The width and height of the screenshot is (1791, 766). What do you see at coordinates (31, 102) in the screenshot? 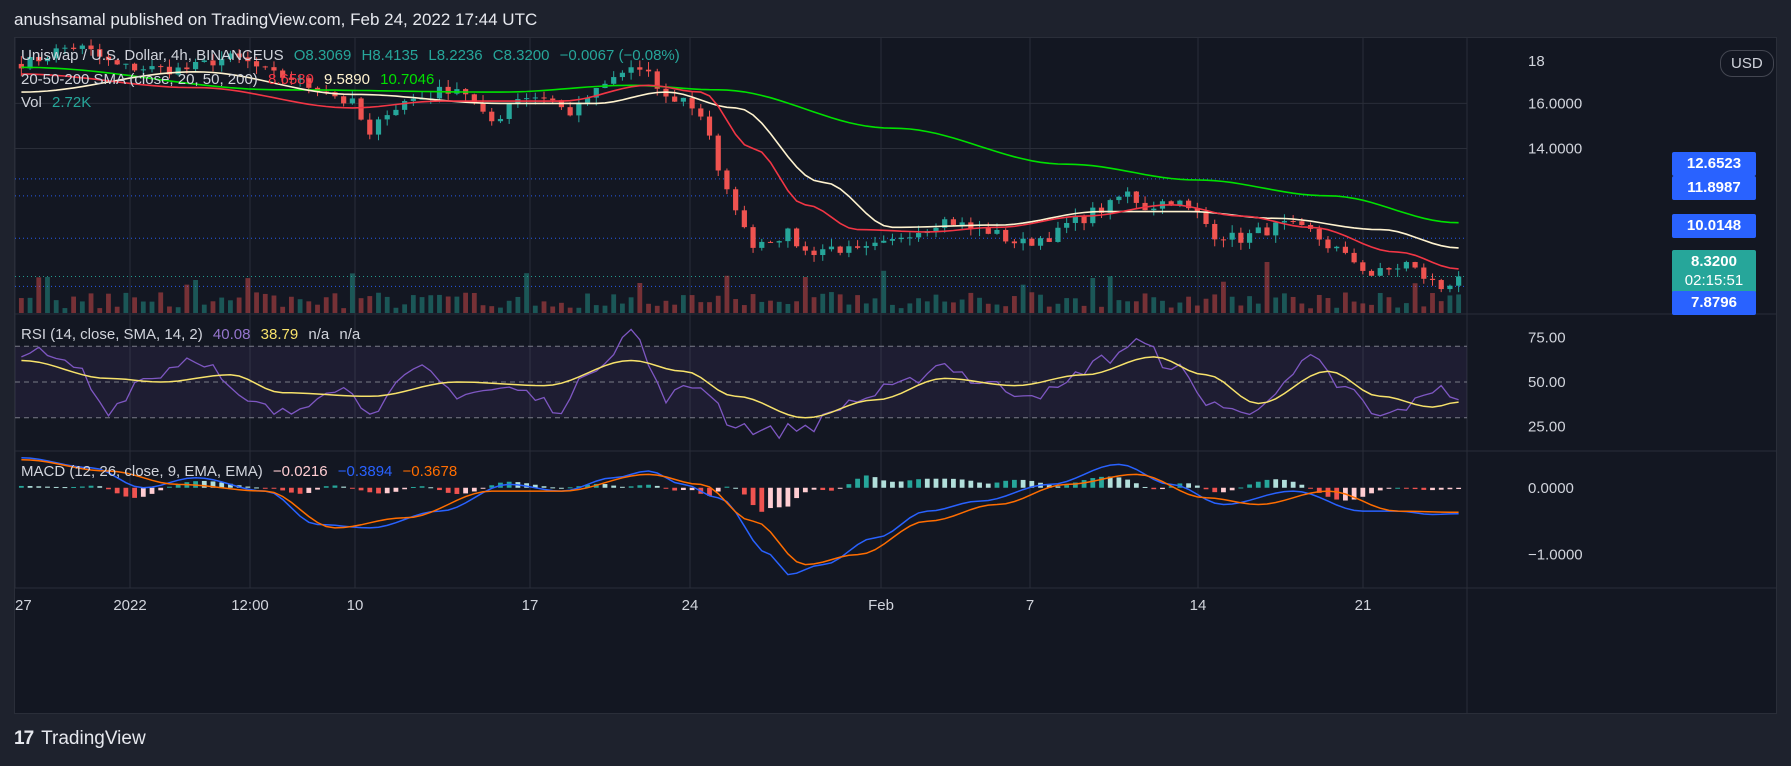
I see `vol-label: Vol` at bounding box center [31, 102].